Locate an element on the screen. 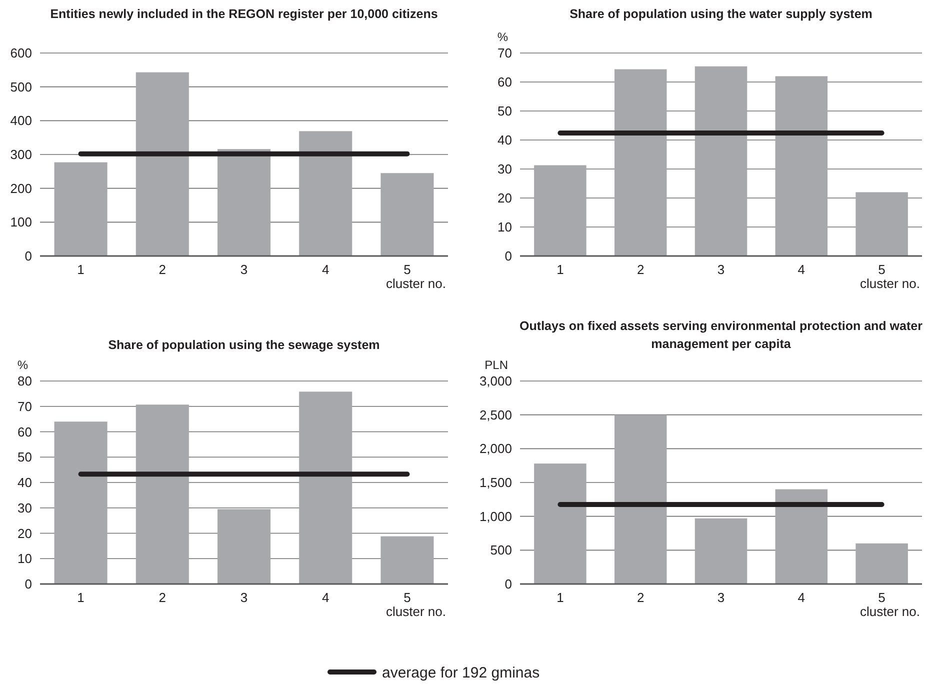 The image size is (930, 690). y-axis-title: PLN is located at coordinates (496, 365).